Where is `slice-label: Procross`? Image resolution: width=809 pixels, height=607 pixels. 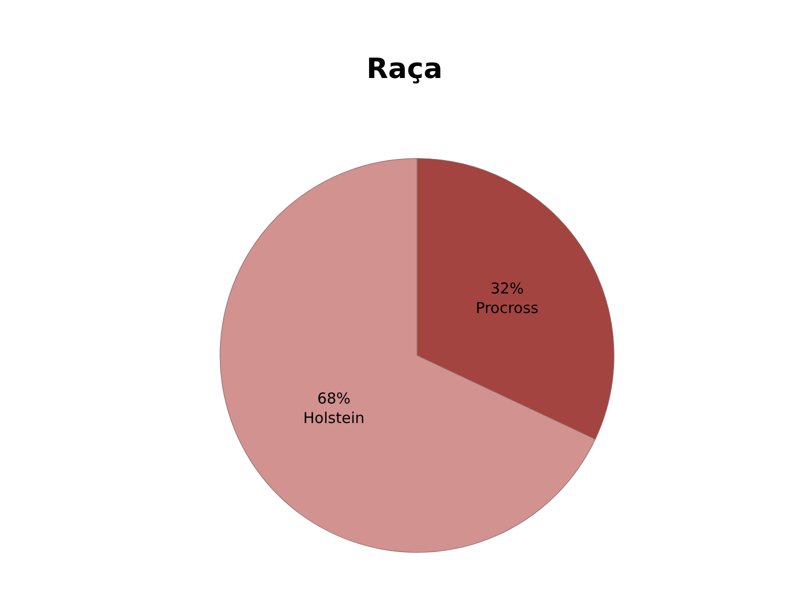 slice-label: Procross is located at coordinates (507, 307).